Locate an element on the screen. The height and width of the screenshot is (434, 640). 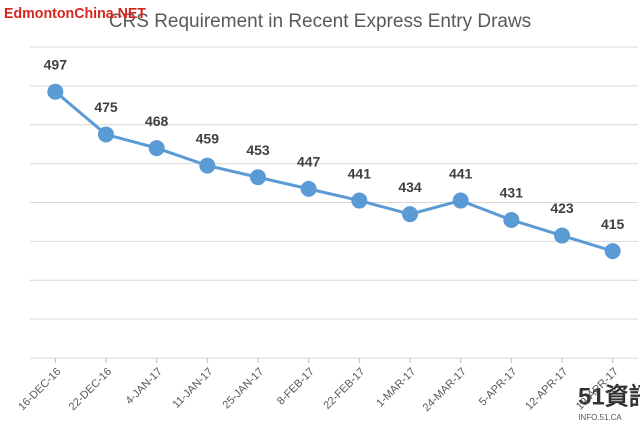
data-label: 415 is located at coordinates (613, 224).